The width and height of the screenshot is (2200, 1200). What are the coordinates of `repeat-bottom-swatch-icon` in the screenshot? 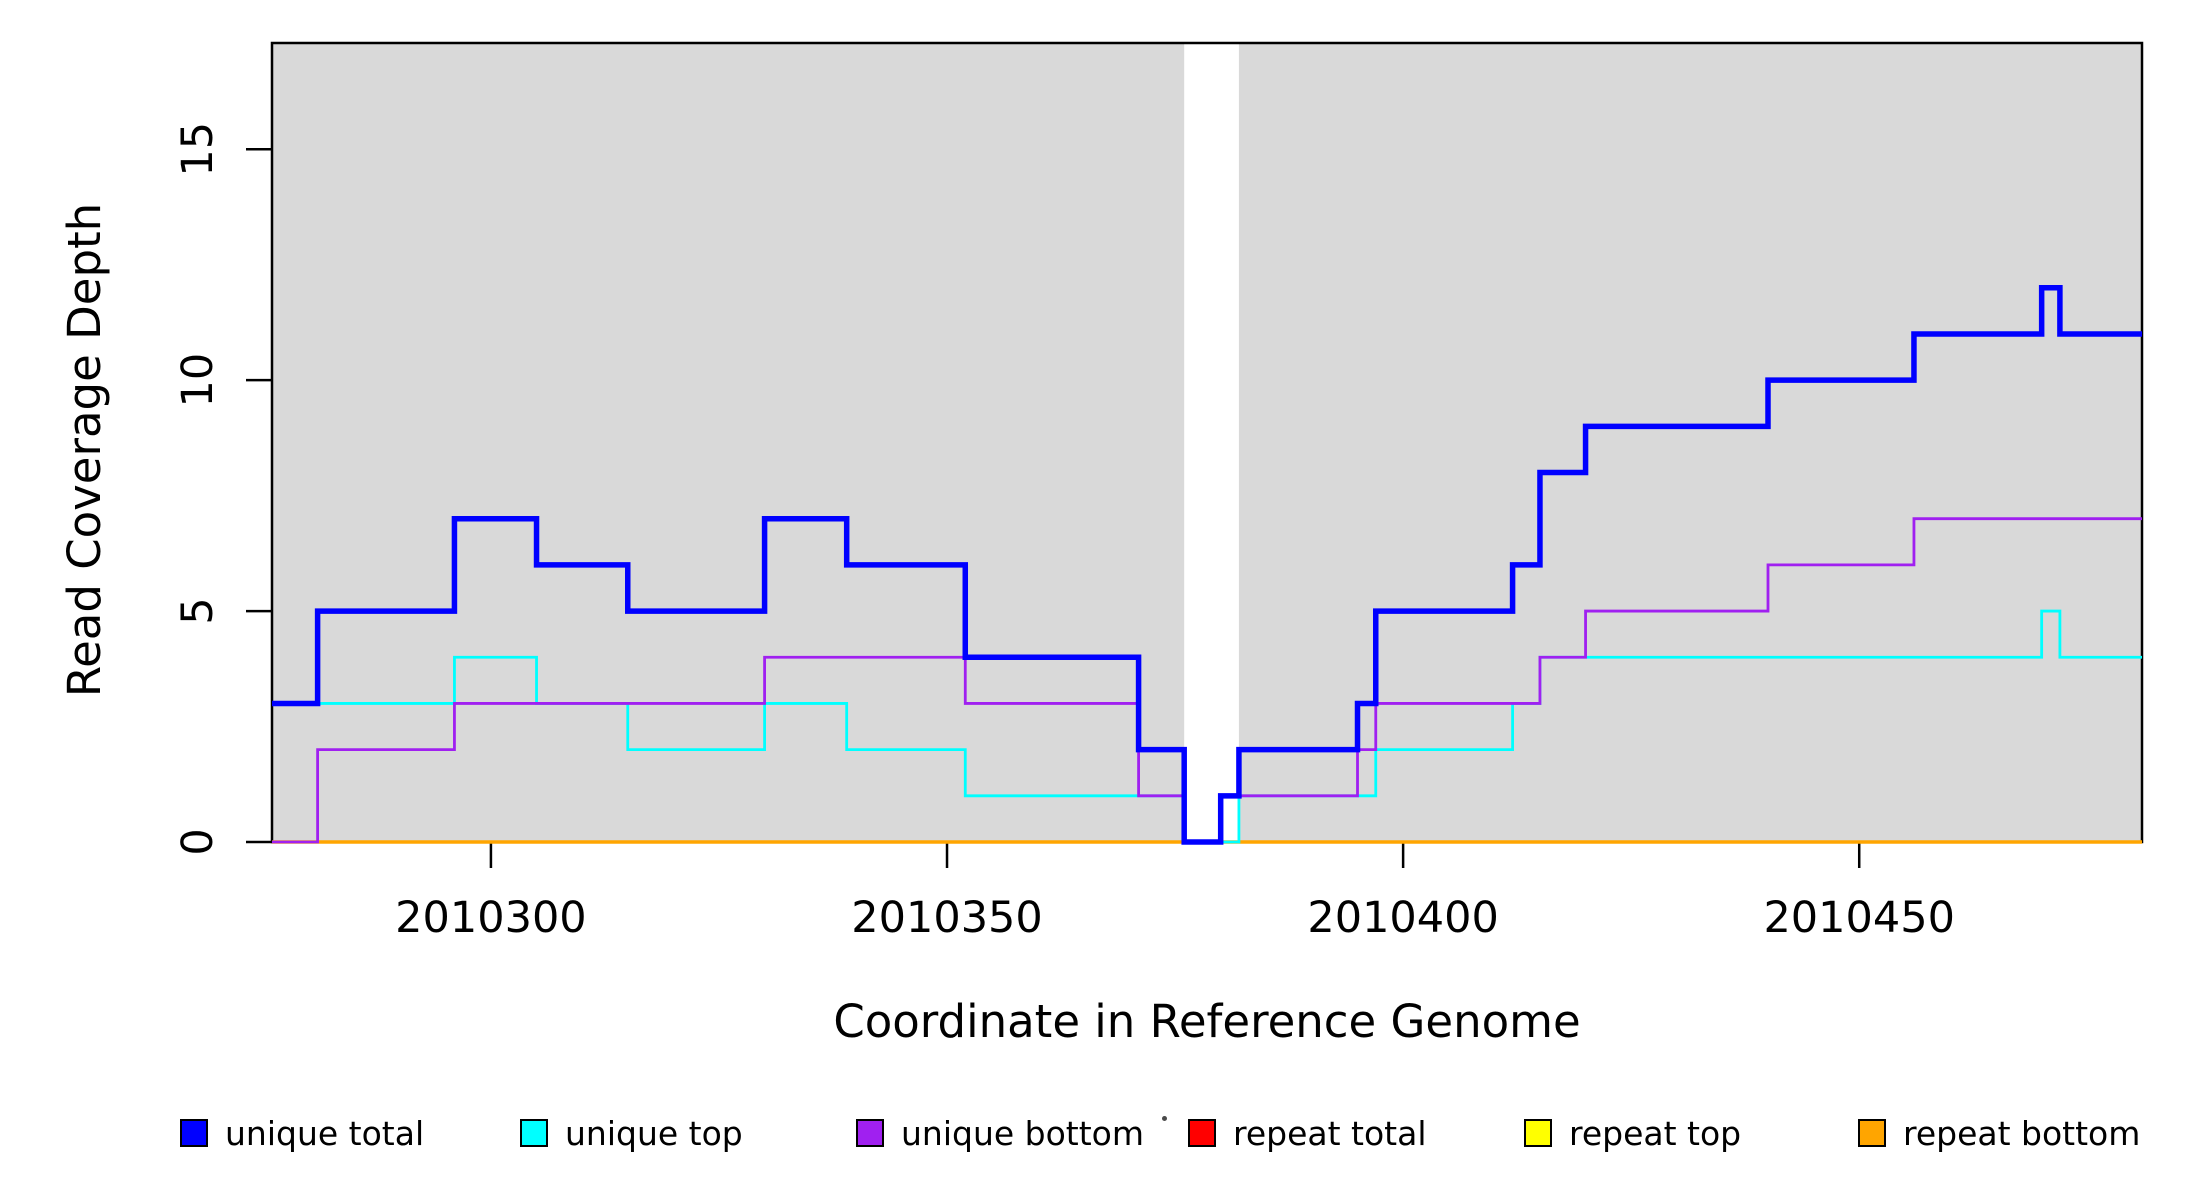 It's located at (1872, 1133).